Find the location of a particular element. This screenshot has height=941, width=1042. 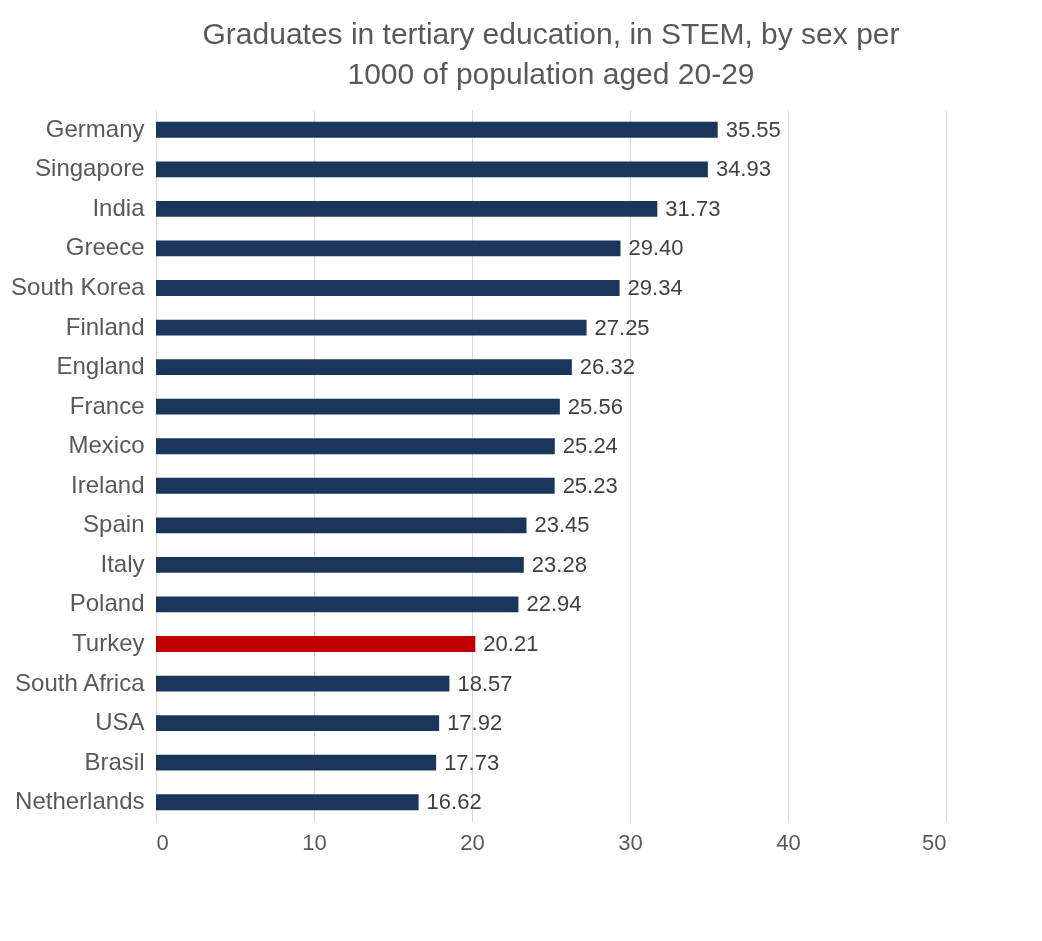

data-label: 27.25 is located at coordinates (622, 327).